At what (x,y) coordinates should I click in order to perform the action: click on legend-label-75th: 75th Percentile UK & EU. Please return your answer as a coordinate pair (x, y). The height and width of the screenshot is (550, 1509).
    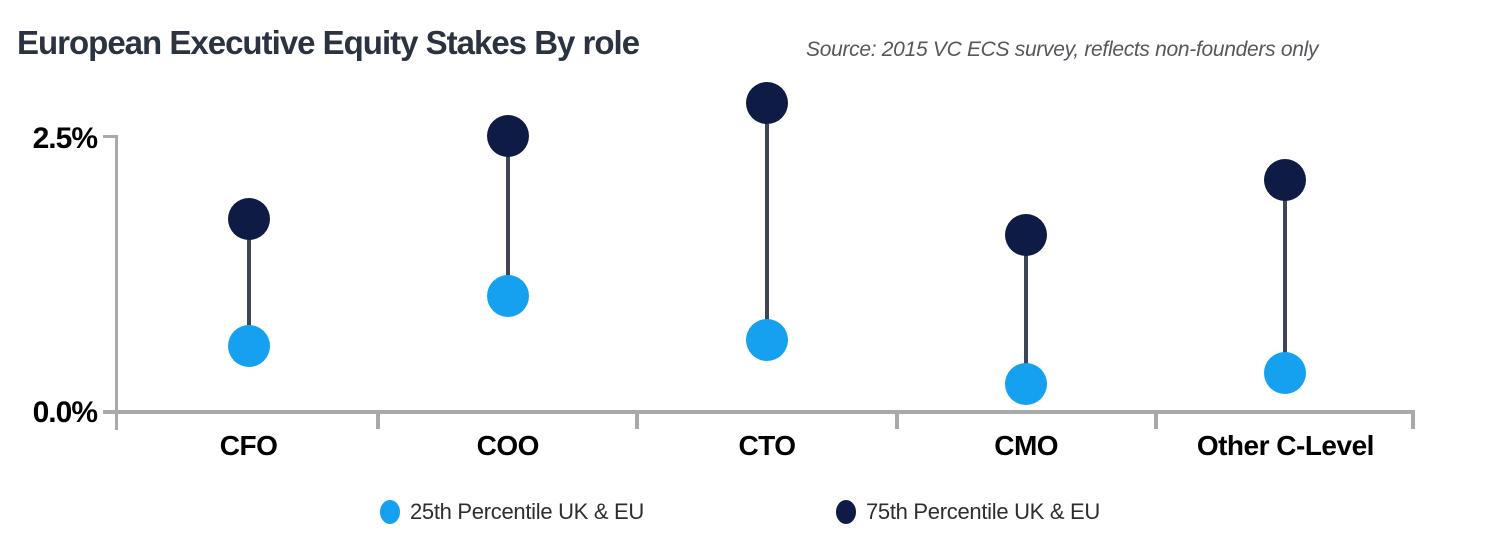
    Looking at the image, I should click on (983, 511).